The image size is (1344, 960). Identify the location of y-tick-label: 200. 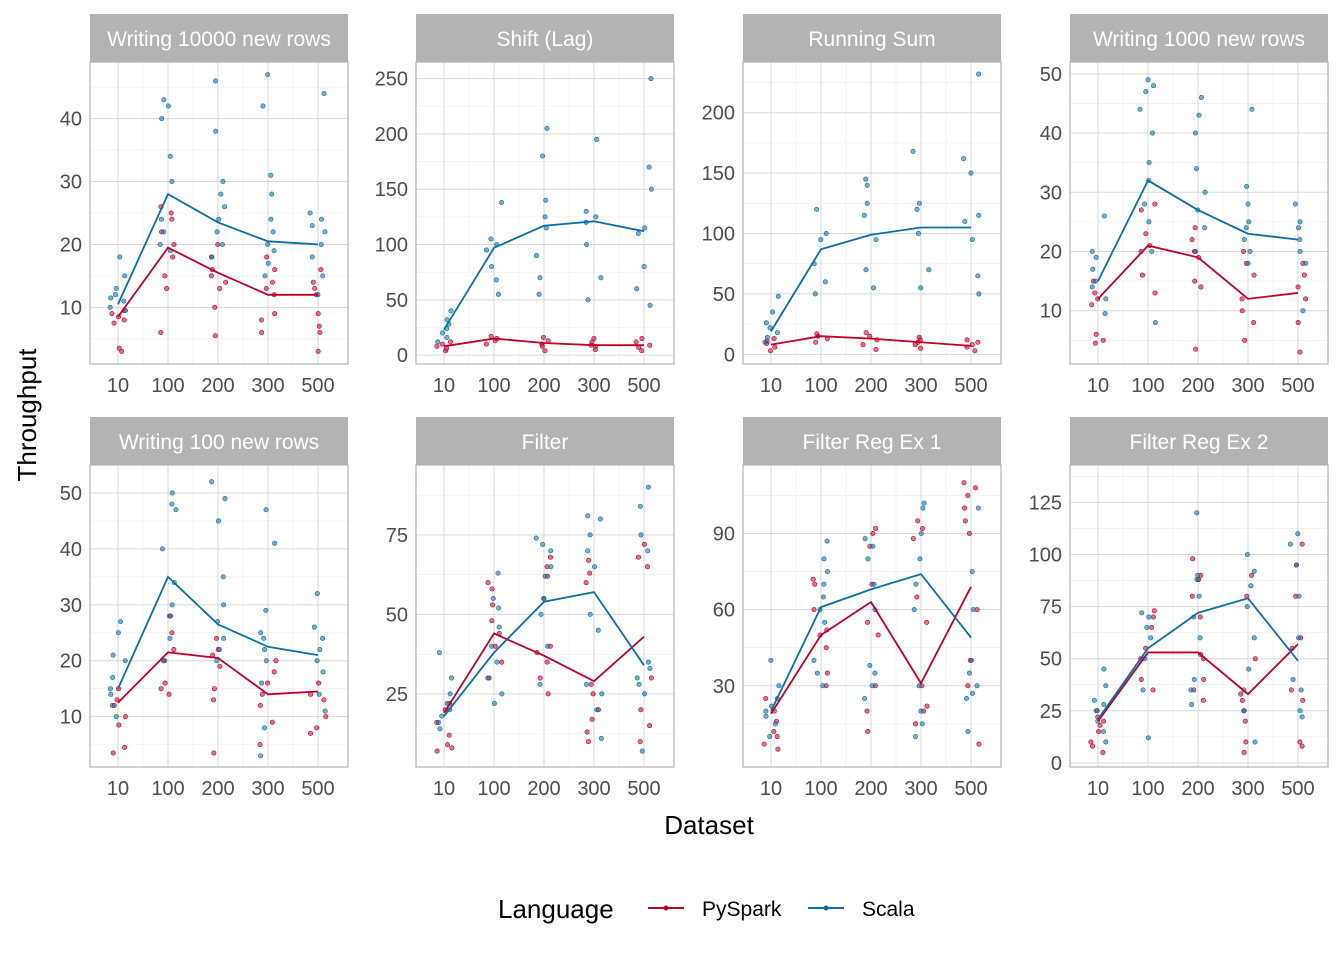
(391, 135).